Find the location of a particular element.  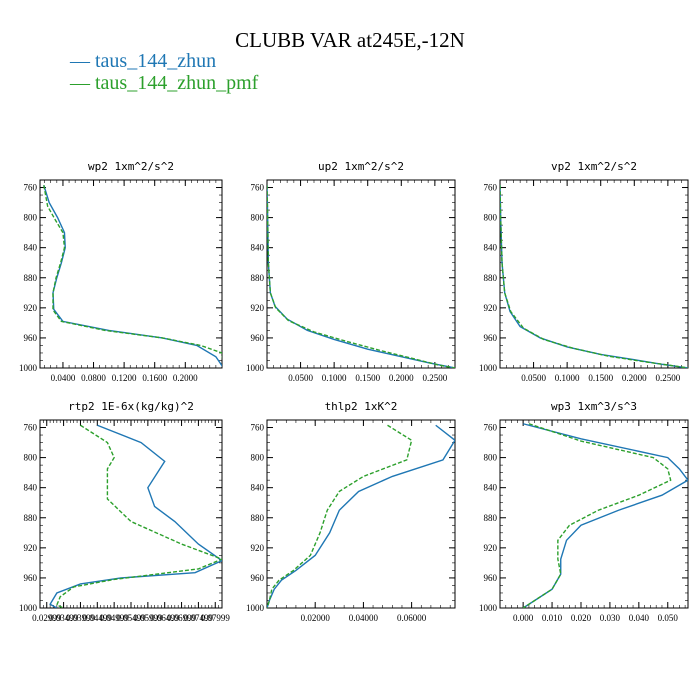

x-tick-label: 0.07499 is located at coordinates (199, 618).